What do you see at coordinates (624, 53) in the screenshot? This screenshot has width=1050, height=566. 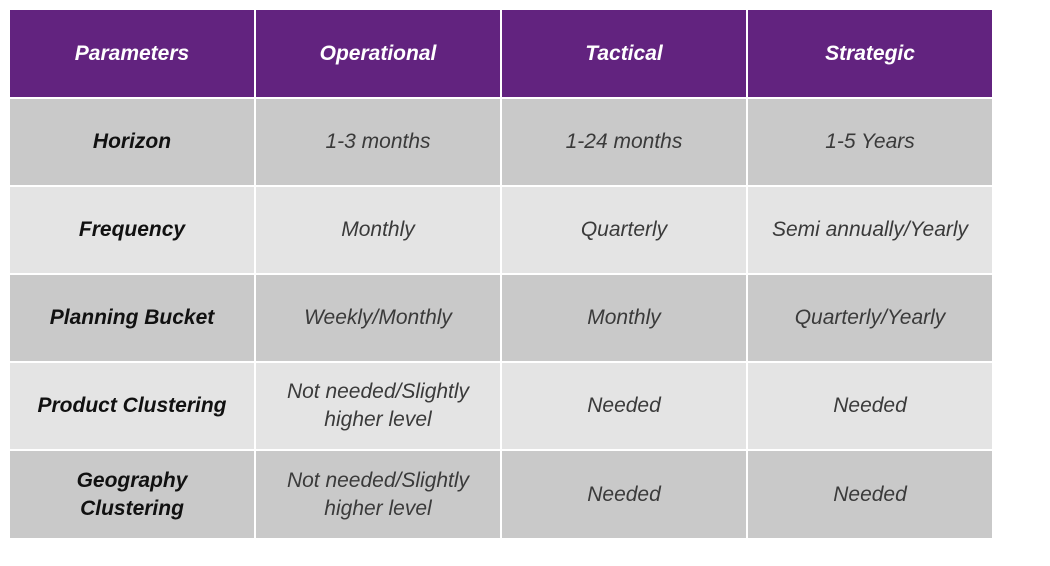 I see `header-tactical: Tactical` at bounding box center [624, 53].